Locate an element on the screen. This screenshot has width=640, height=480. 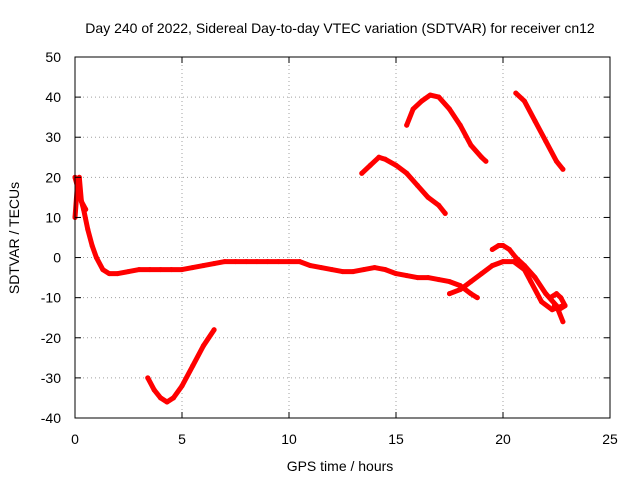
series-late-rise is located at coordinates (506, 286).